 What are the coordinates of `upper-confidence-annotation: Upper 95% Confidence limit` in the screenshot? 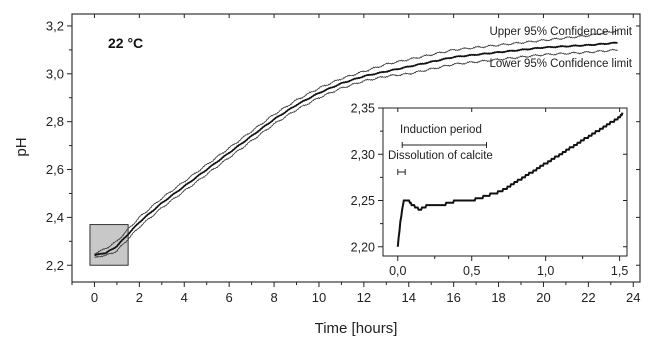 It's located at (560, 32).